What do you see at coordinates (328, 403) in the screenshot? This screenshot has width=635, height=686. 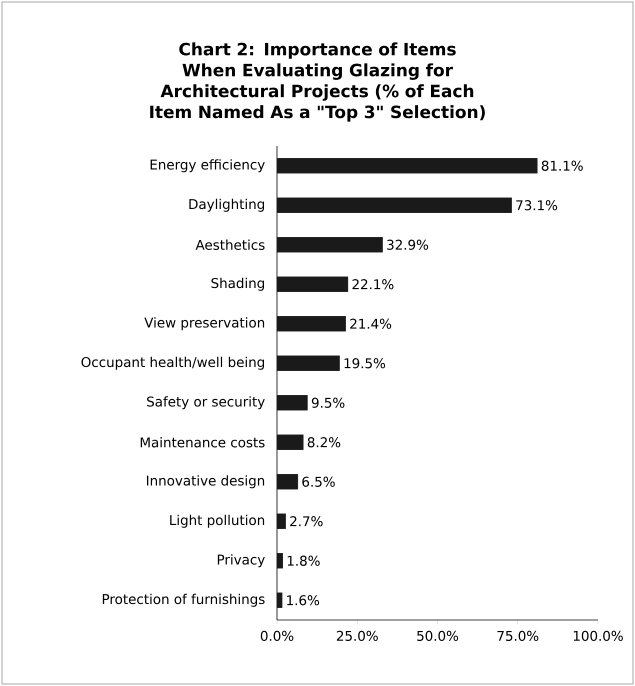 I see `data-label: 9.5%` at bounding box center [328, 403].